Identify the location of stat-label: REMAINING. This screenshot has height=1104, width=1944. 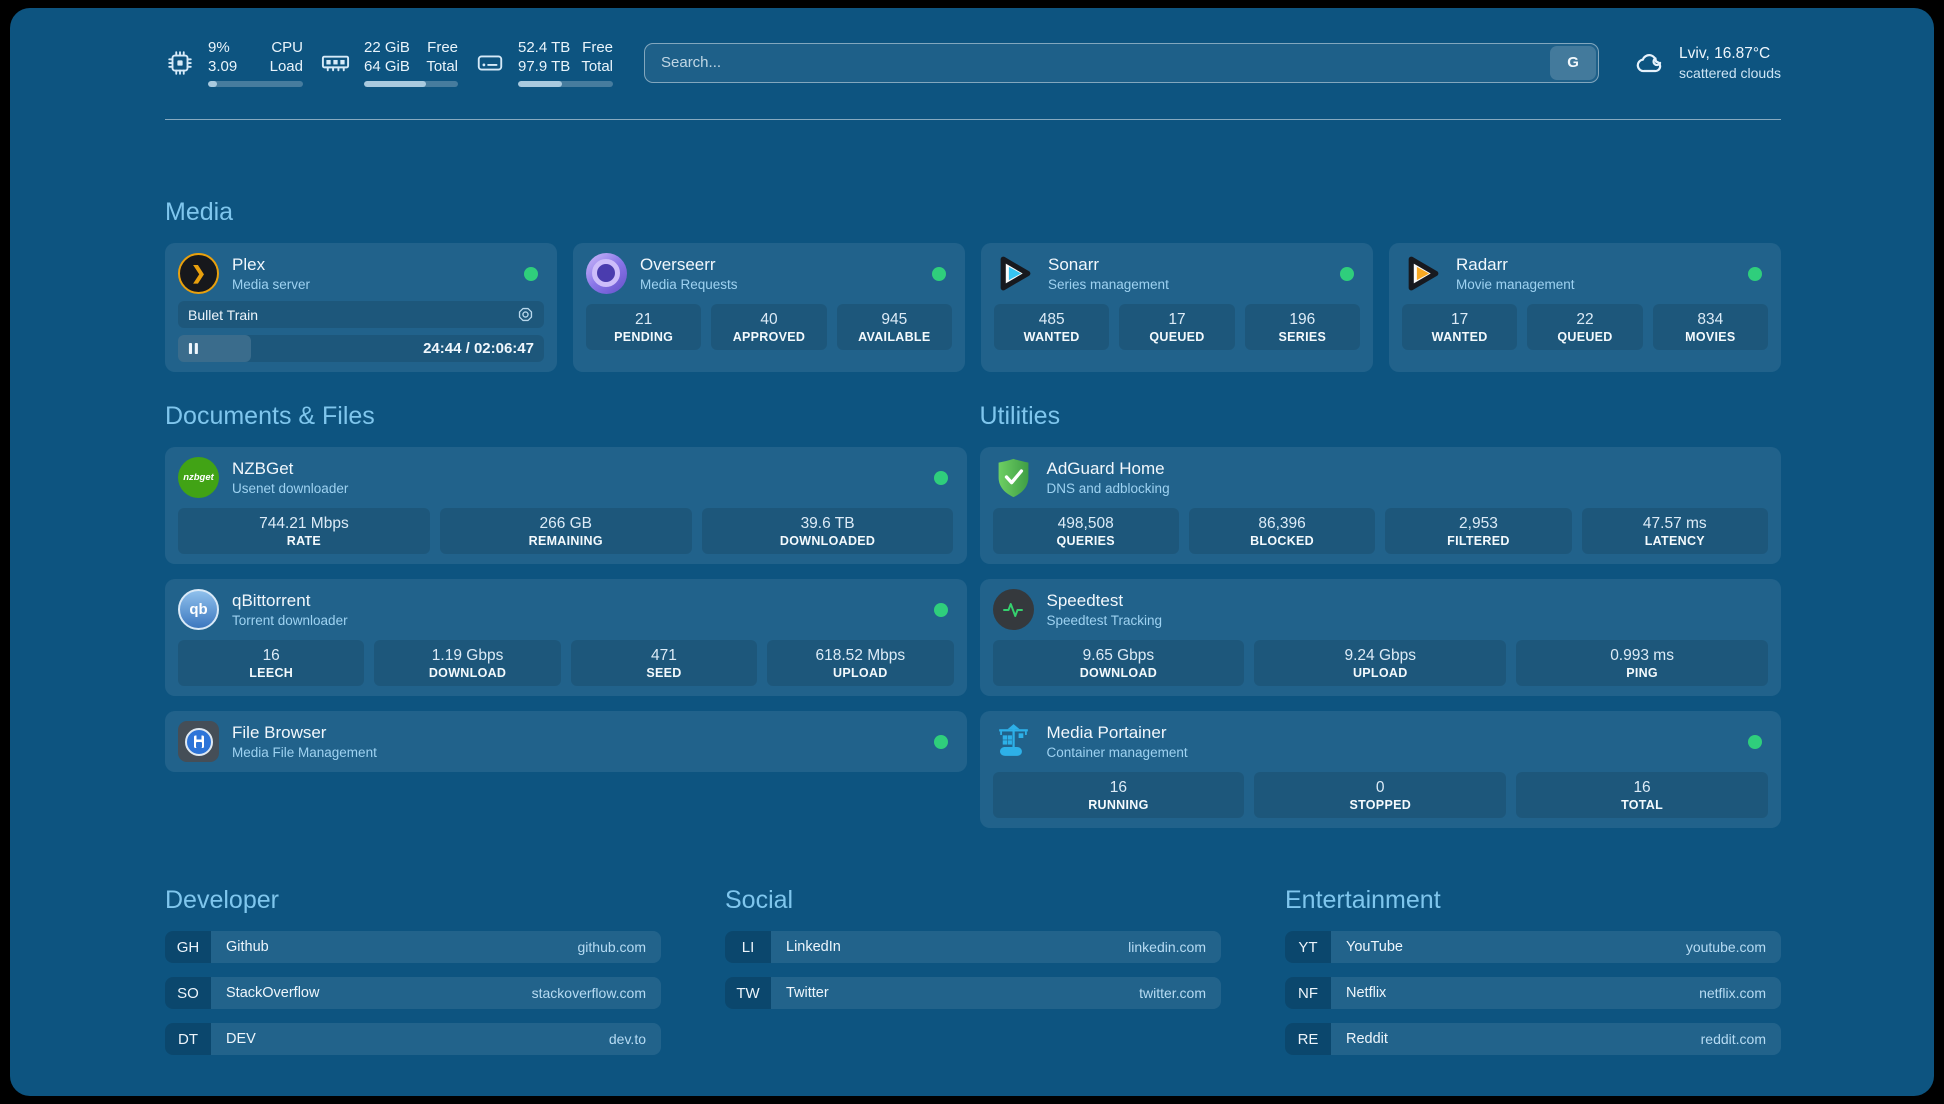
(565, 541).